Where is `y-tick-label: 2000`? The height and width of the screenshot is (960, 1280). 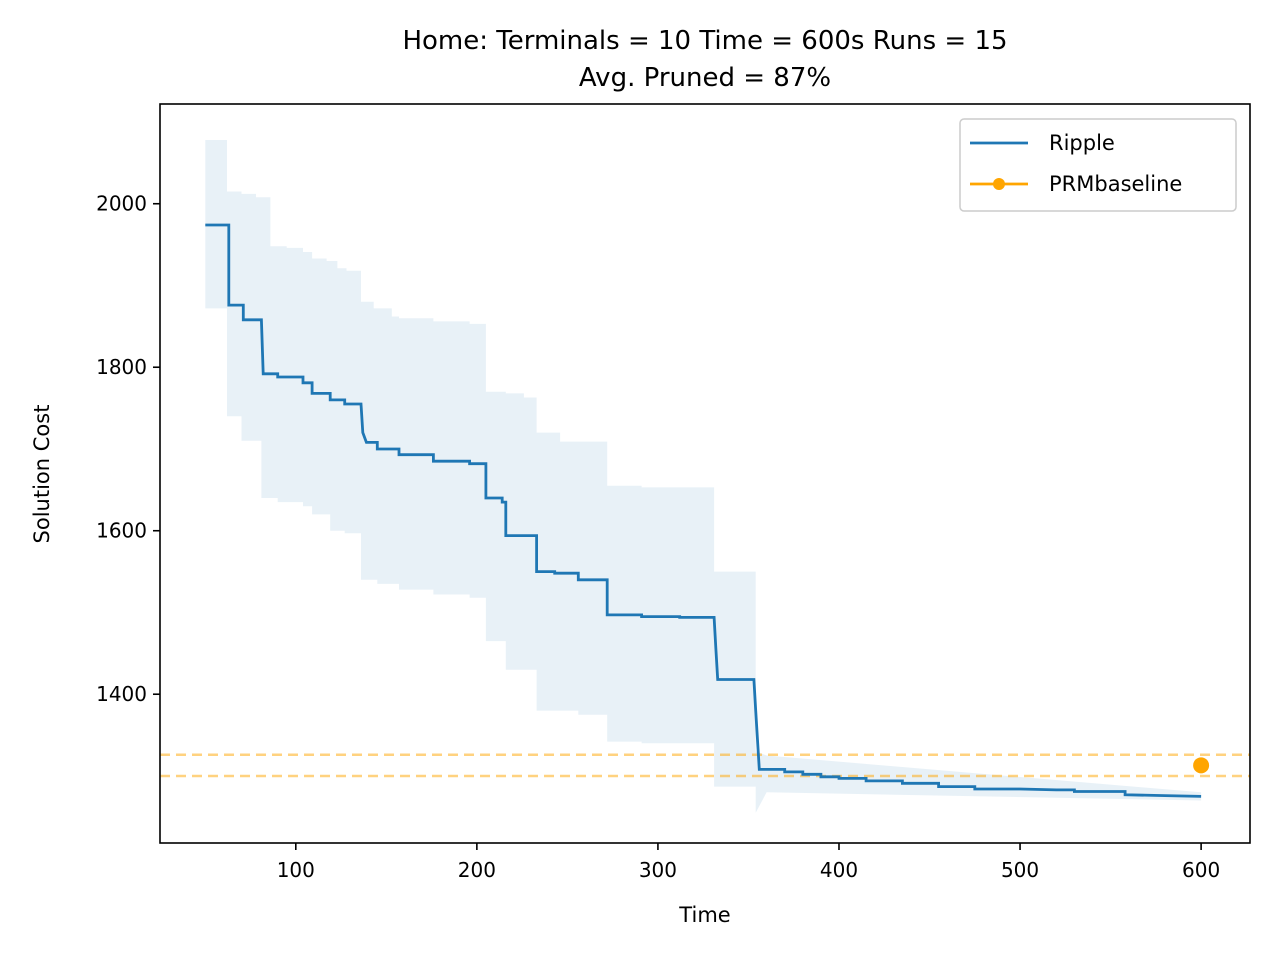 y-tick-label: 2000 is located at coordinates (121, 204).